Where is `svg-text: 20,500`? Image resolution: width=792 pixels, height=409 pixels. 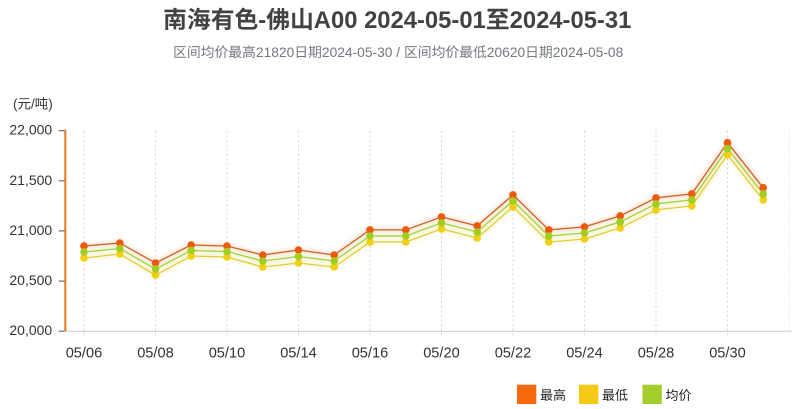
svg-text: 20,500 is located at coordinates (30, 280).